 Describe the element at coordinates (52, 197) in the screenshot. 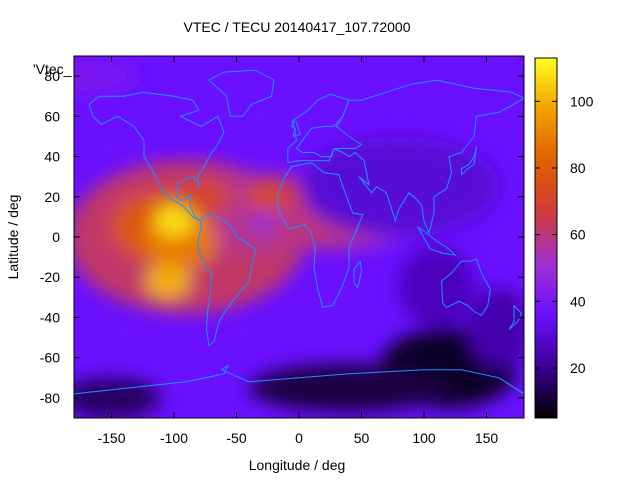

I see `y-tick-label: 20` at that location.